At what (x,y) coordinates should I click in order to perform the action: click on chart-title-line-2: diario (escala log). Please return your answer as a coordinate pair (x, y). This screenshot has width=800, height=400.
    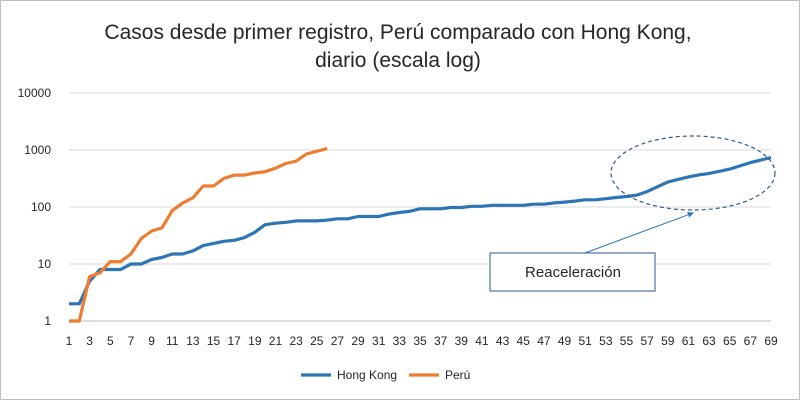
    Looking at the image, I should click on (398, 60).